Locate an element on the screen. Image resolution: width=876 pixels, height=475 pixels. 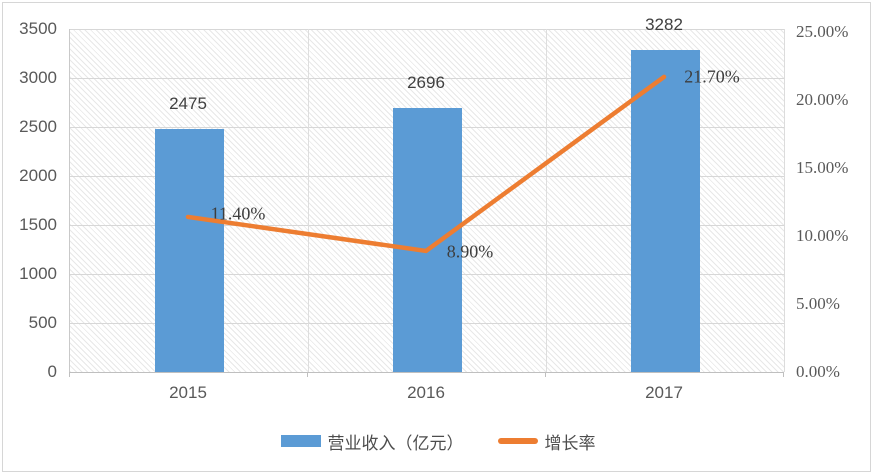
left-axis-tick-label: 3500 is located at coordinates (38, 28).